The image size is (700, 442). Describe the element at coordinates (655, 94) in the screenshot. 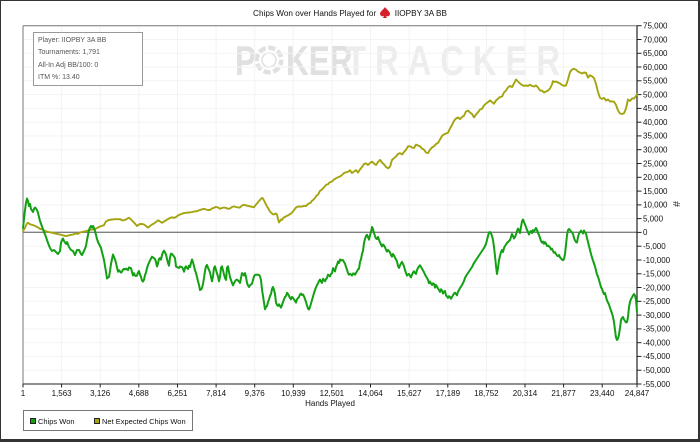

I see `svg-text: 50,000` at that location.